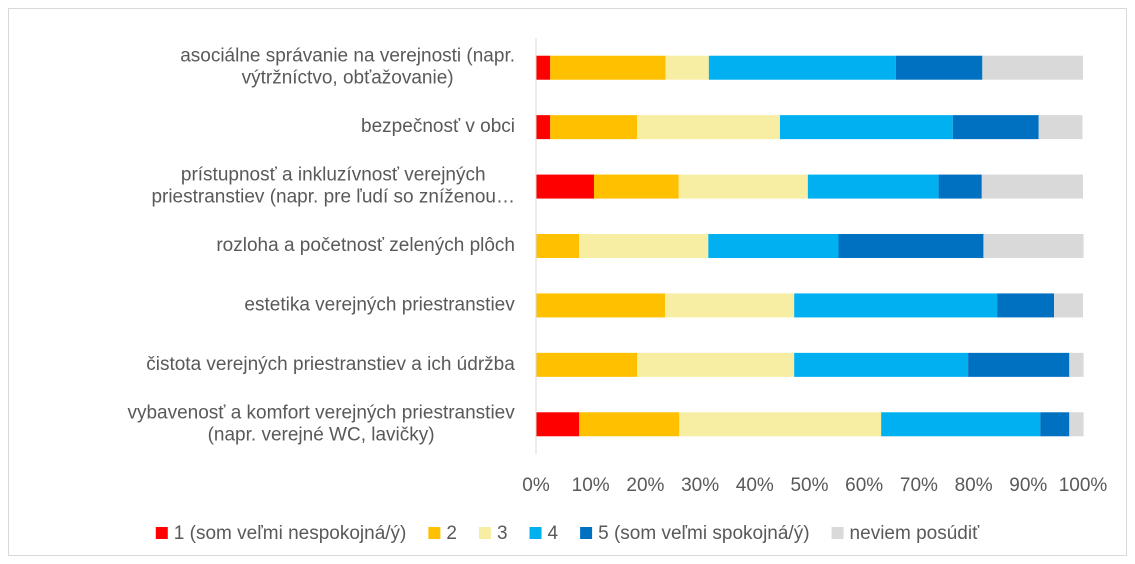 Image resolution: width=1135 pixels, height=564 pixels. Describe the element at coordinates (809, 485) in the screenshot. I see `x-tick-label: 50%` at that location.